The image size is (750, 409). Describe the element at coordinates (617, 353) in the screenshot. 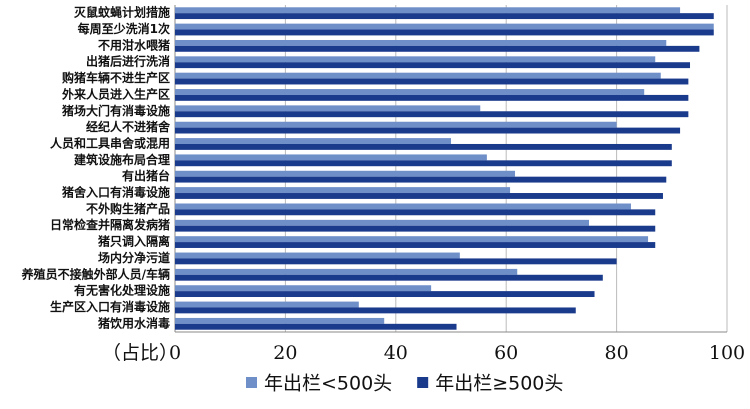

I see `x-tick-label: 80` at that location.